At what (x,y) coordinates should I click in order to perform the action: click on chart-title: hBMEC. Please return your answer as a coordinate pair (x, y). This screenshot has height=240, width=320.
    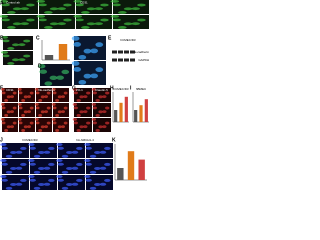
    Looking at the image, I should click on (141, 89).